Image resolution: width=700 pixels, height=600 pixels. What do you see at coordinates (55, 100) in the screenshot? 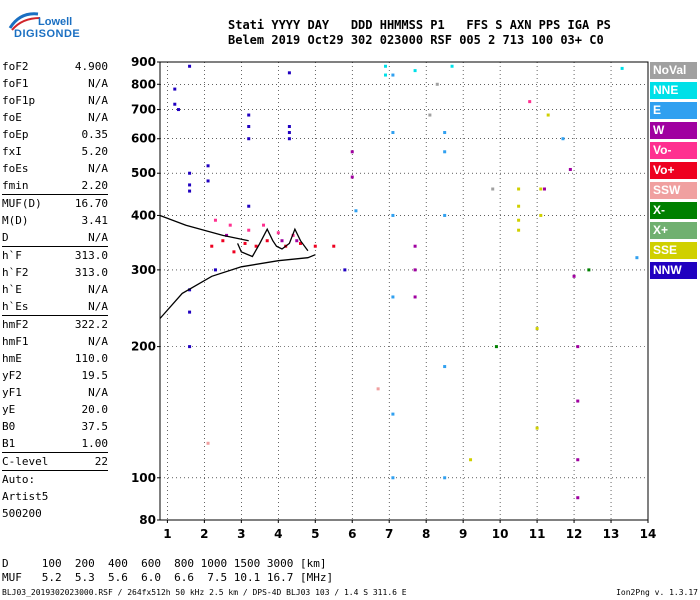
I see `param-row: foF1p N/A` at bounding box center [55, 100].